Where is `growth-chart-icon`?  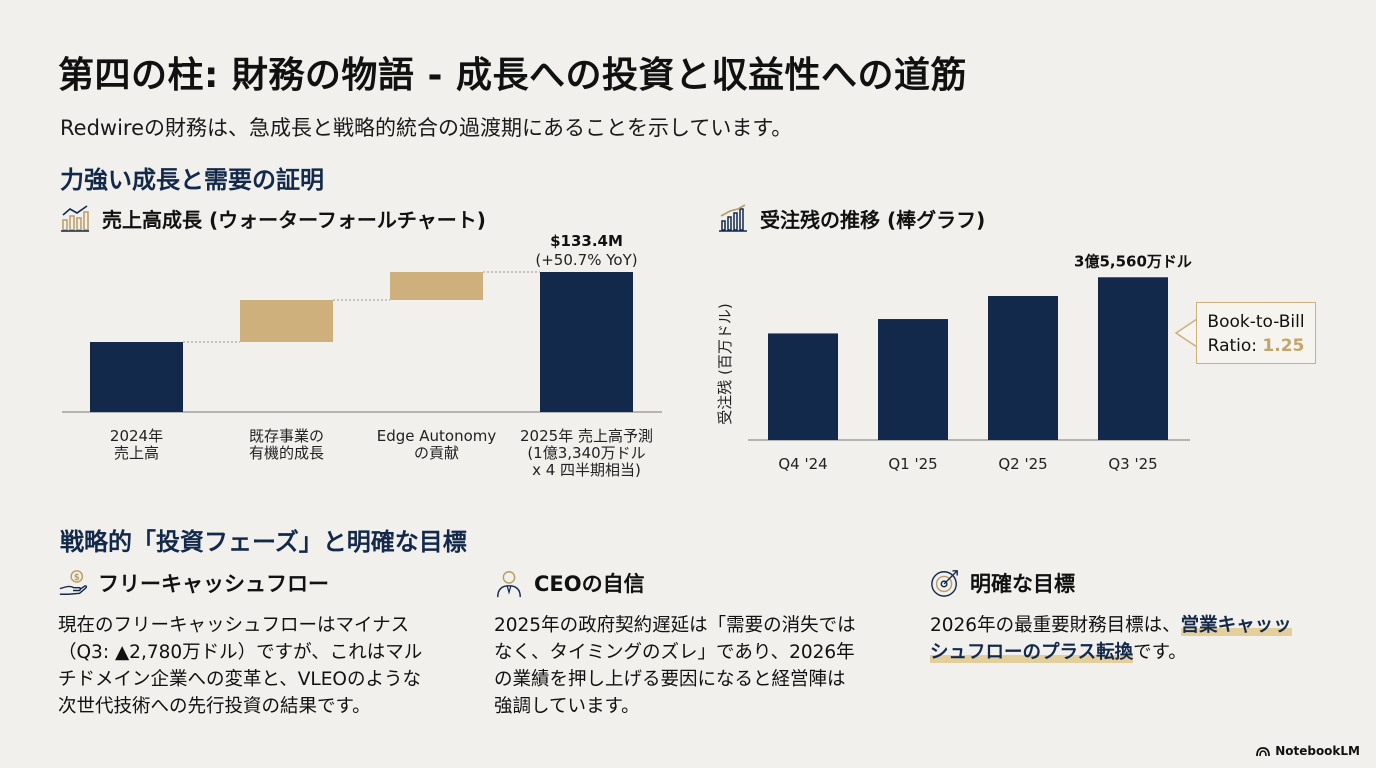
growth-chart-icon is located at coordinates (75, 218).